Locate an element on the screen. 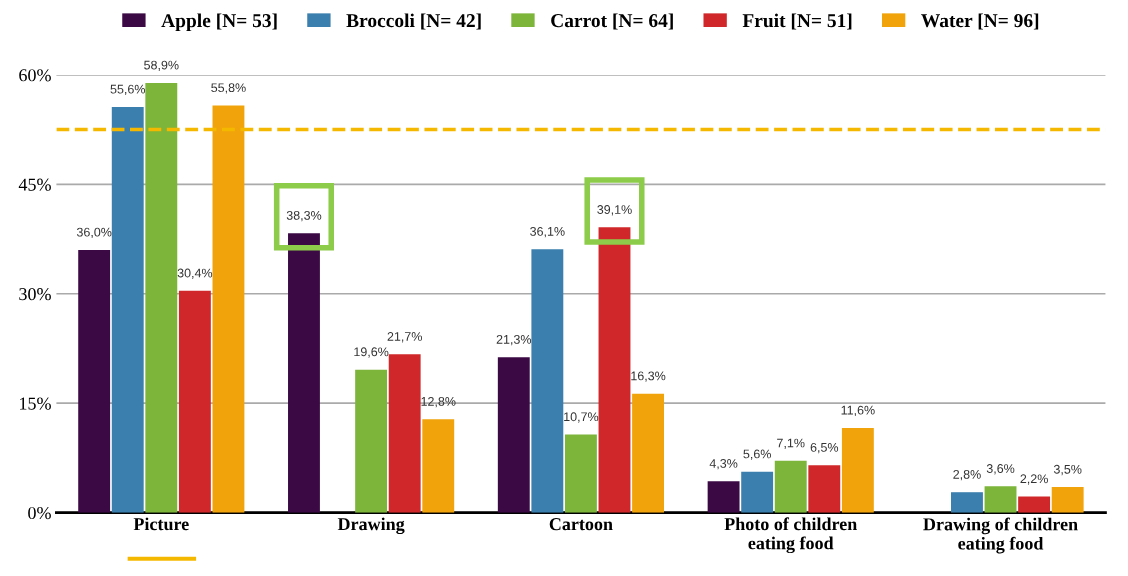 The width and height of the screenshot is (1128, 576). x-tick-label: Picture is located at coordinates (161, 524).